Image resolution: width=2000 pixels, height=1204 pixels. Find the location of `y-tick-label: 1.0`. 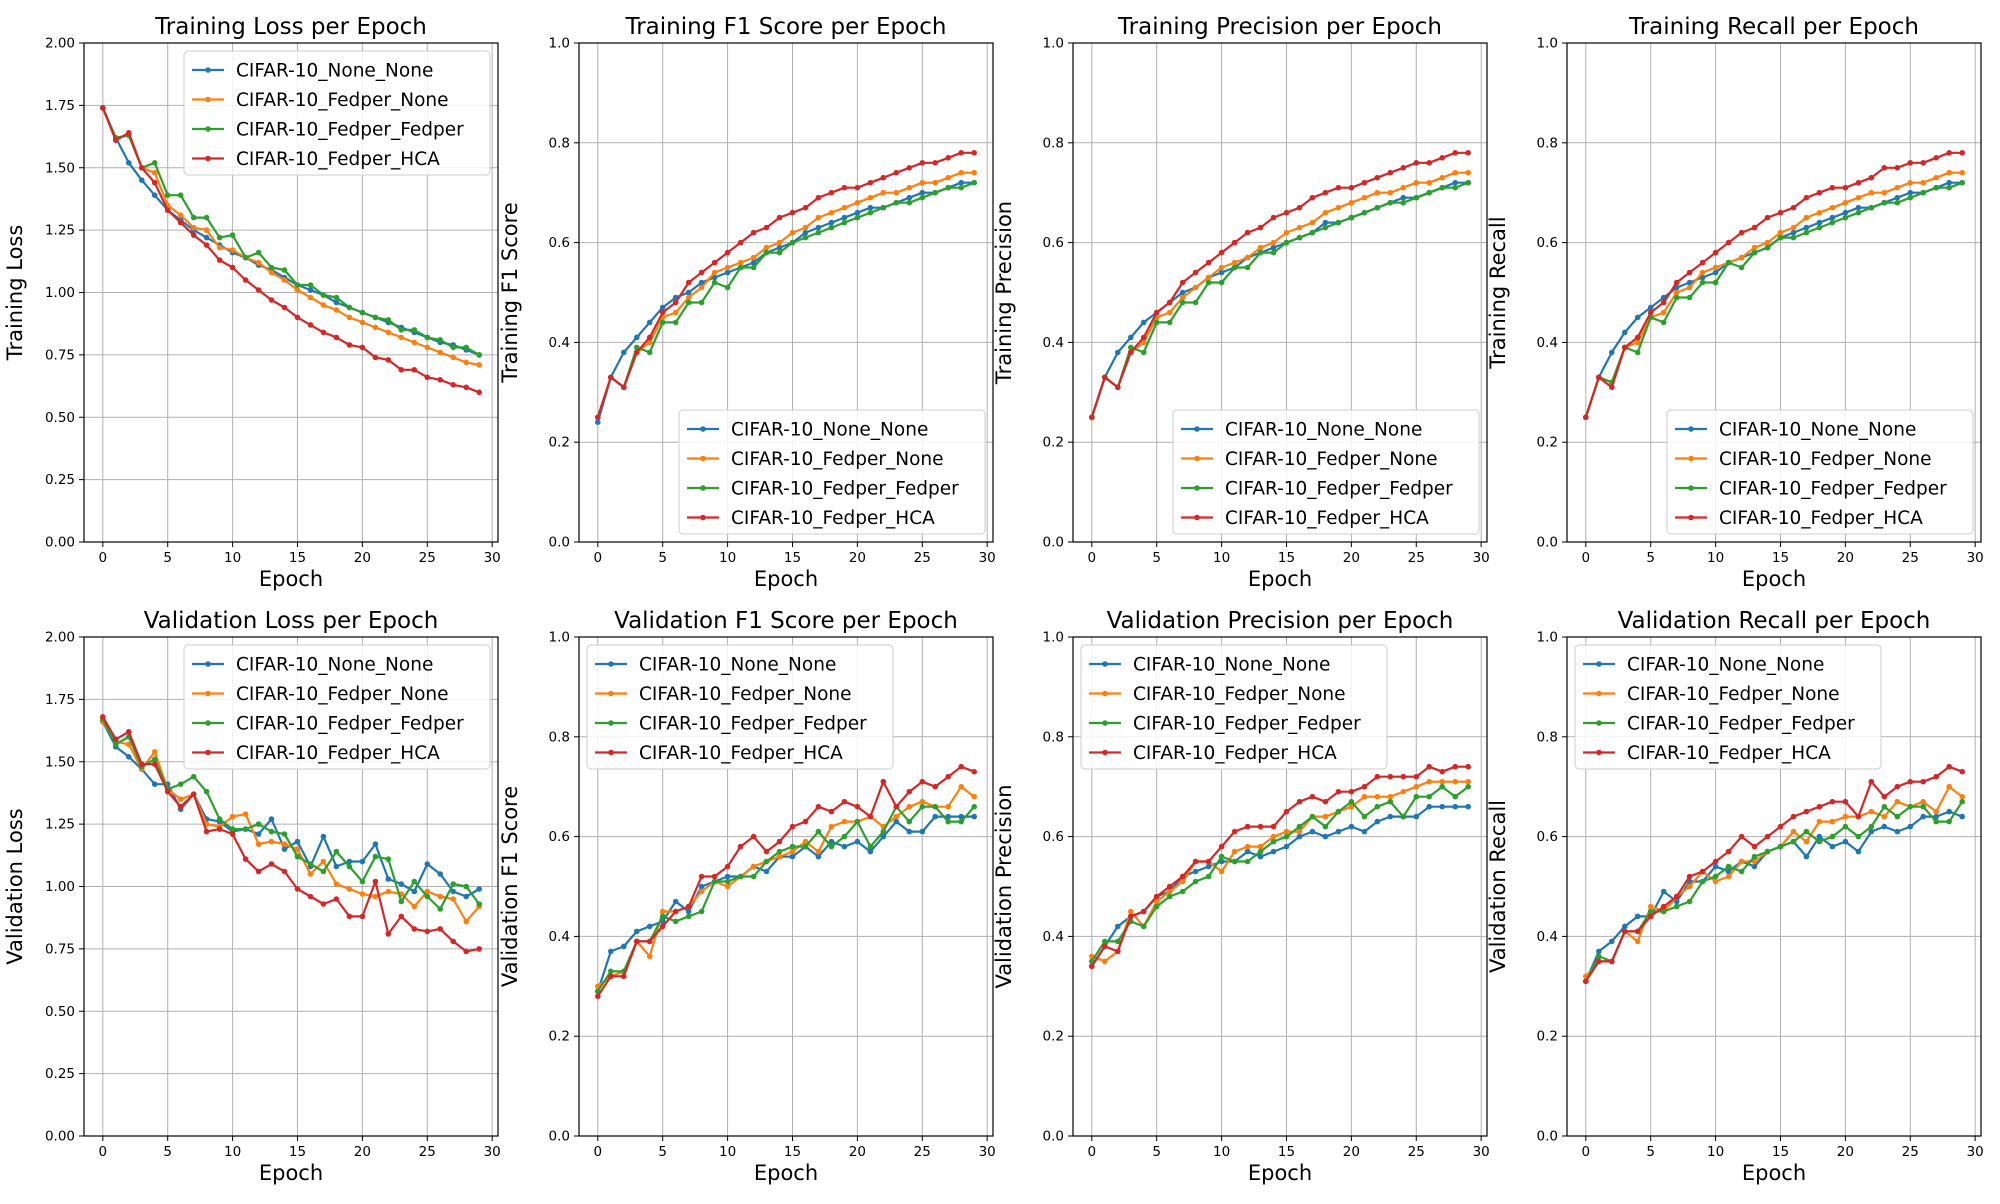

y-tick-label: 1.0 is located at coordinates (1547, 44).